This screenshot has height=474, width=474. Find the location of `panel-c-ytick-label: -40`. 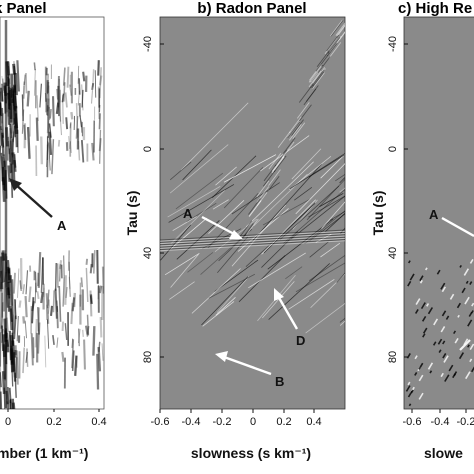

panel-c-ytick-label: -40 is located at coordinates (393, 44).